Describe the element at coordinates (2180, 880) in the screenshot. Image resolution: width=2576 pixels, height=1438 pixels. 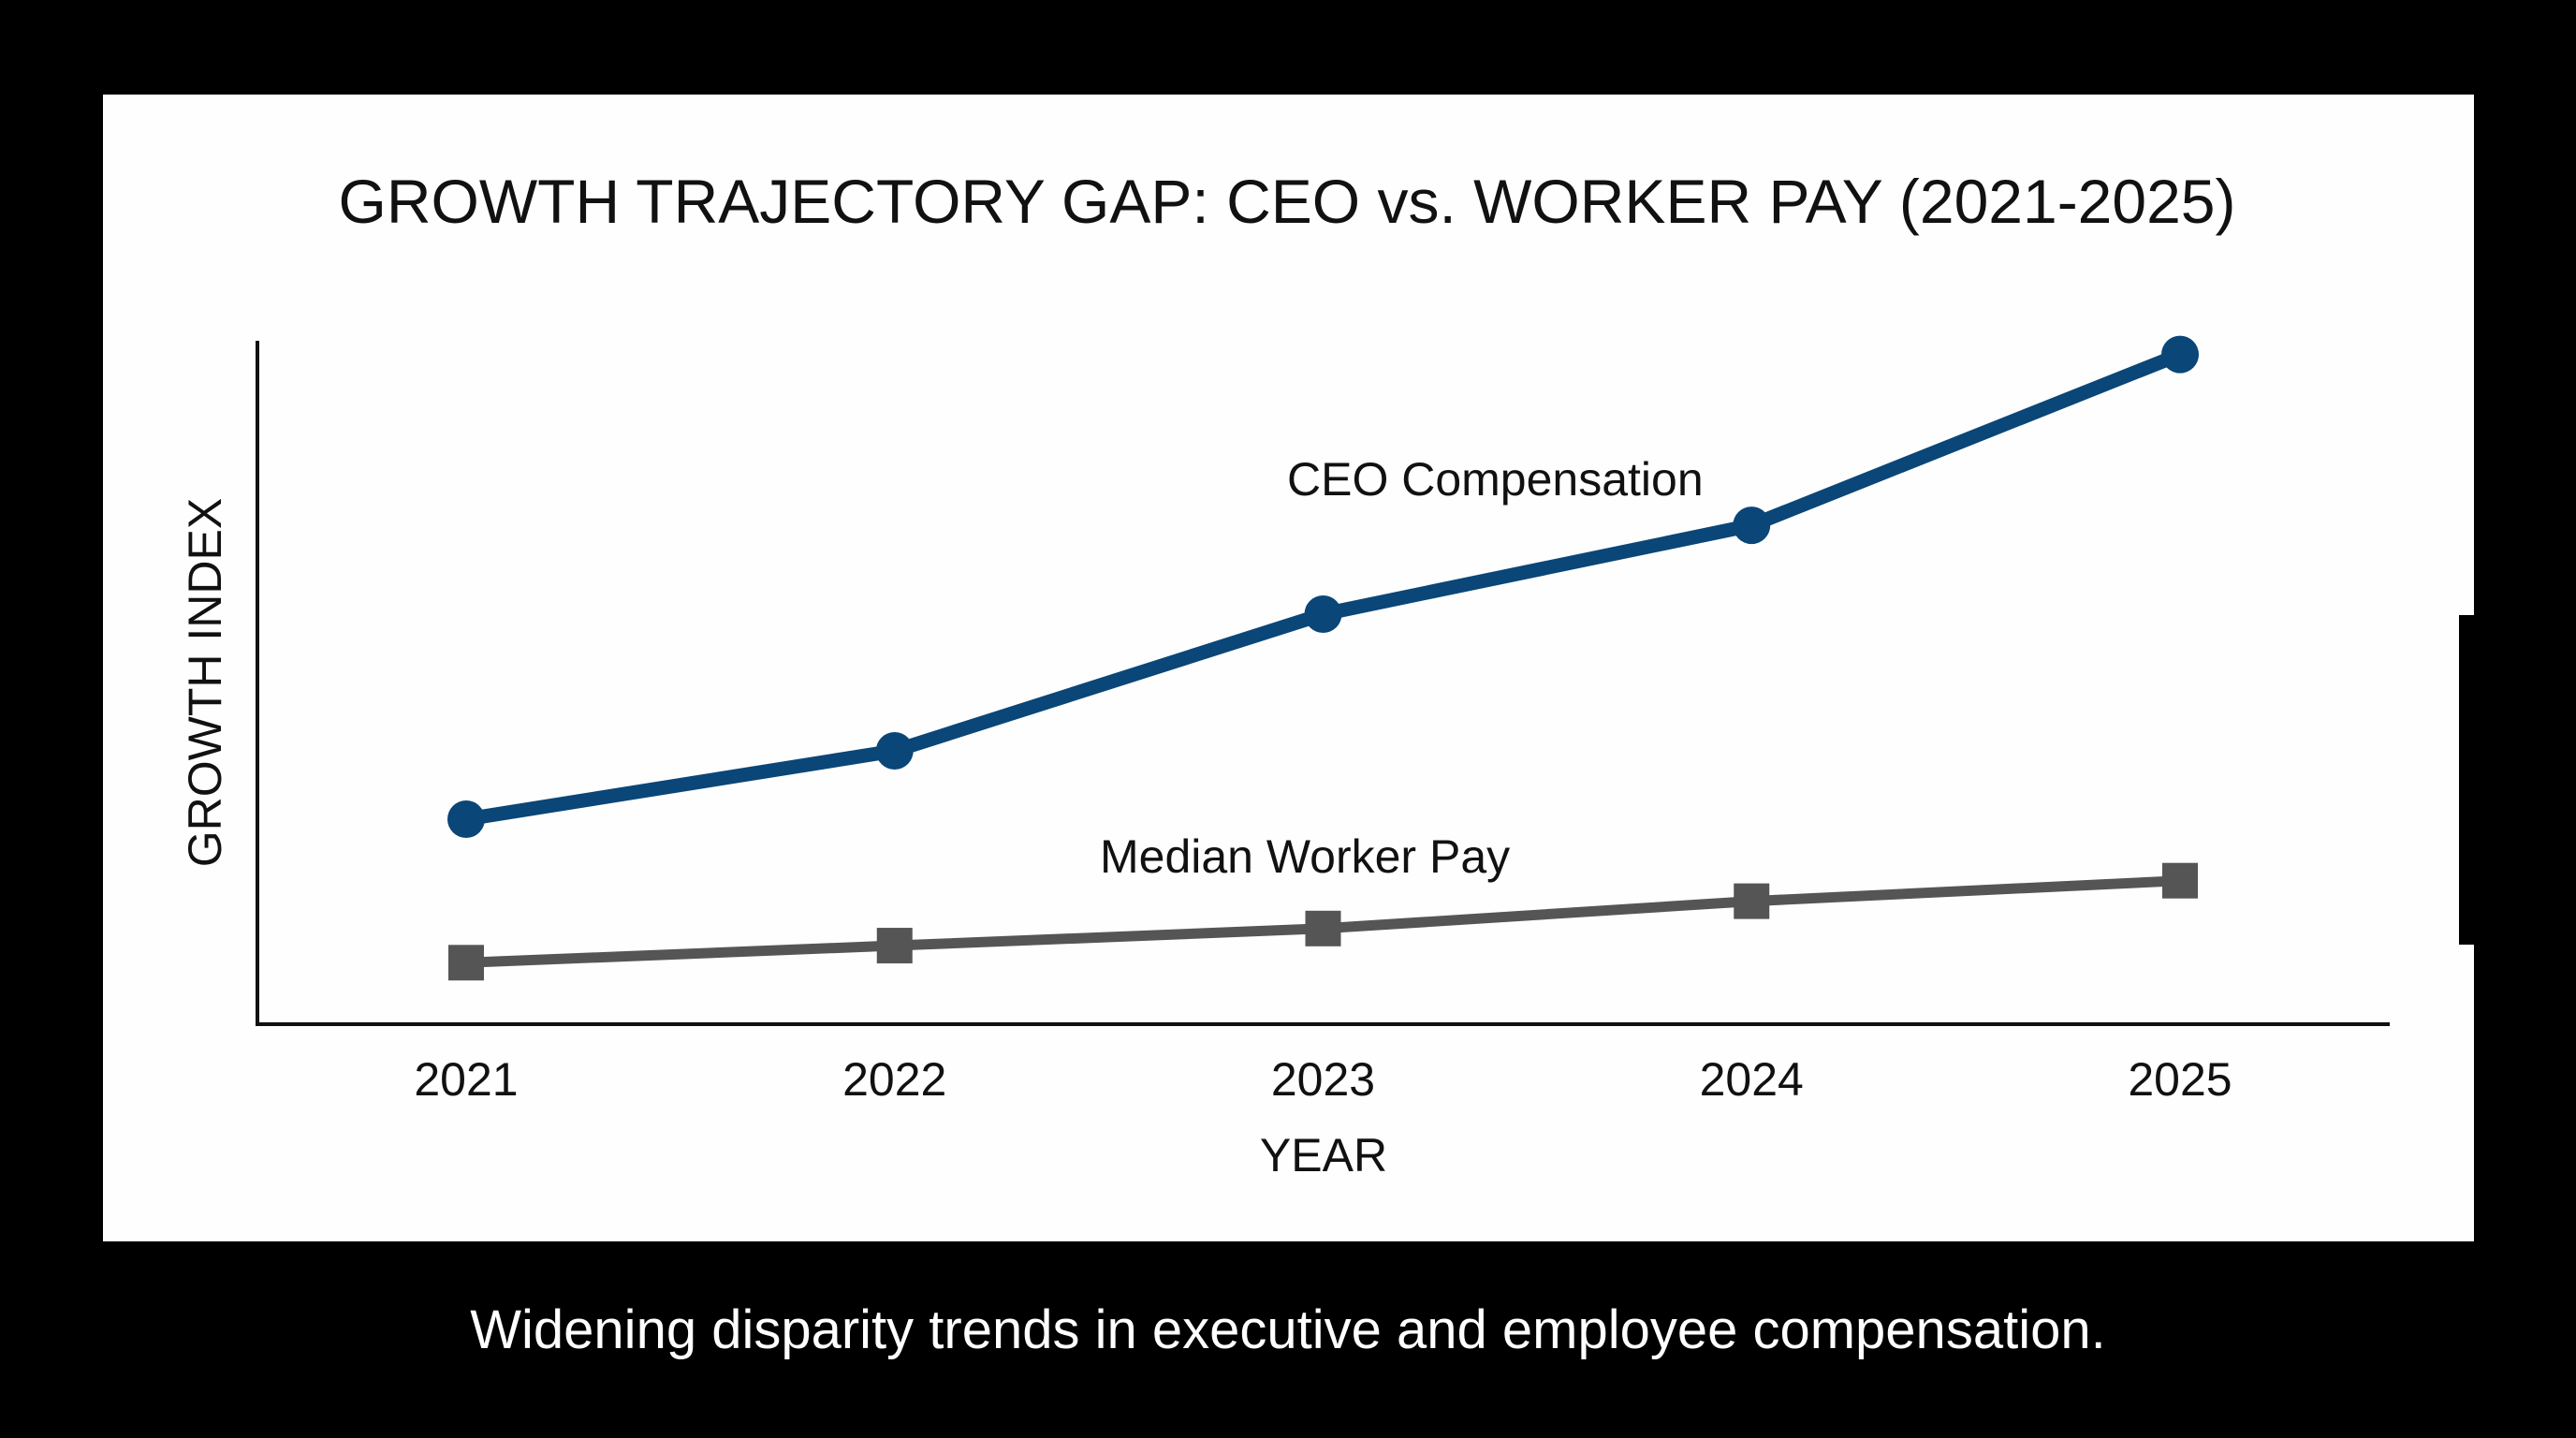
I see `data-point-median-worker-pay-2025` at that location.